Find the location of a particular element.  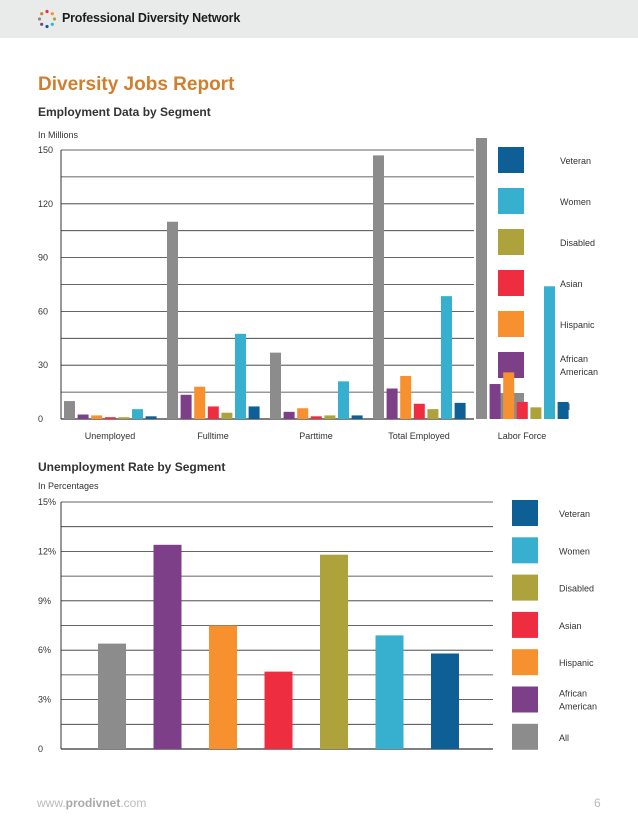

bar-all-parttime is located at coordinates (275, 385).